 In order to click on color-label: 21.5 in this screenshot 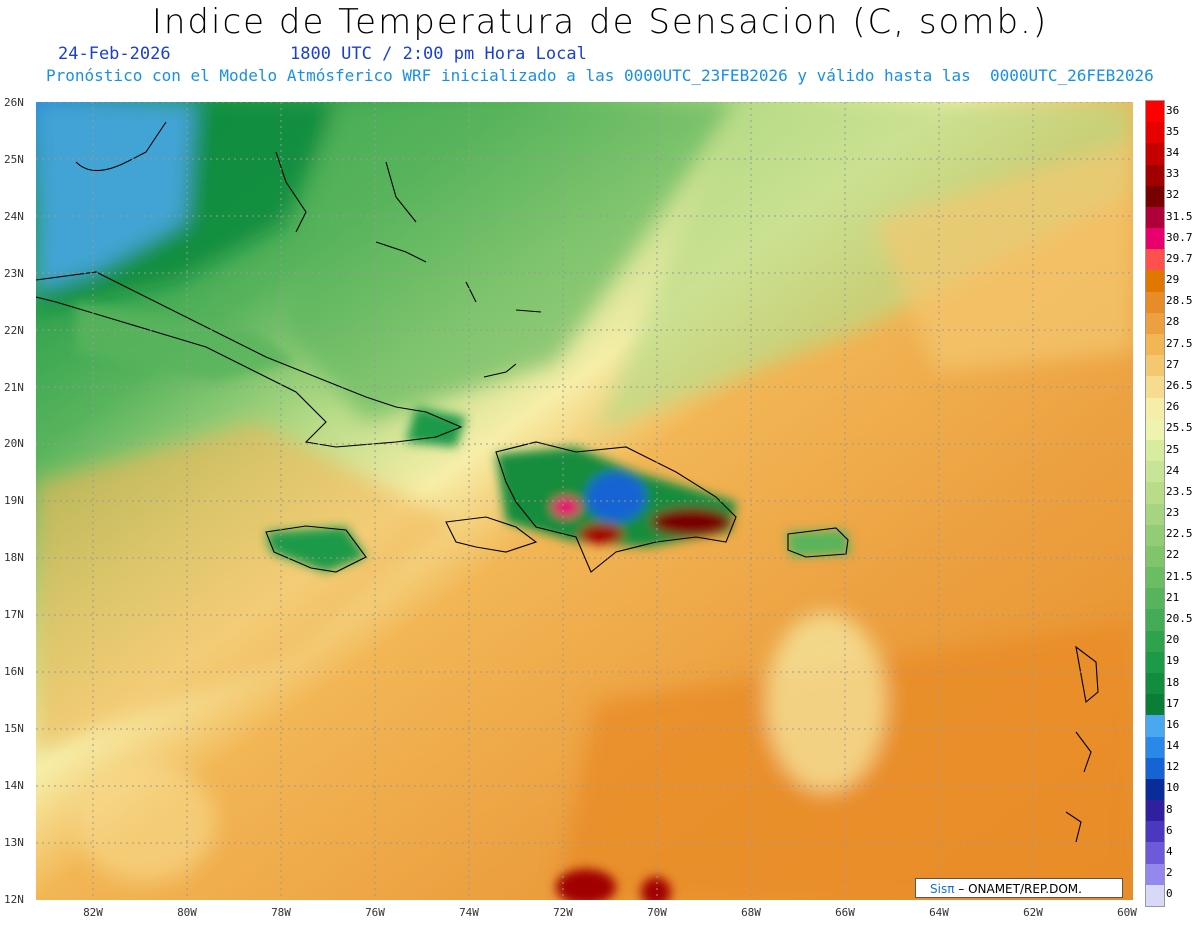, I will do `click(1179, 576)`.